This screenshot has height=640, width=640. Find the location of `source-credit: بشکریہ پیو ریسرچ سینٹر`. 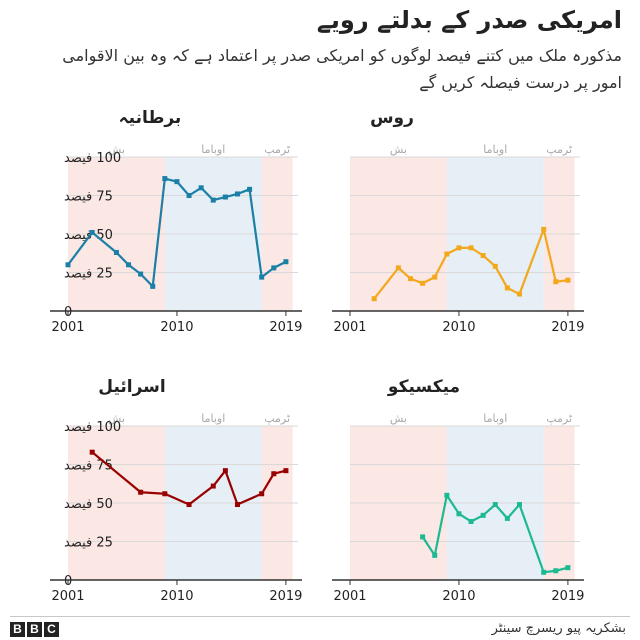

source-credit: بشکریہ پیو ریسرچ سینٹر is located at coordinates (558, 628).